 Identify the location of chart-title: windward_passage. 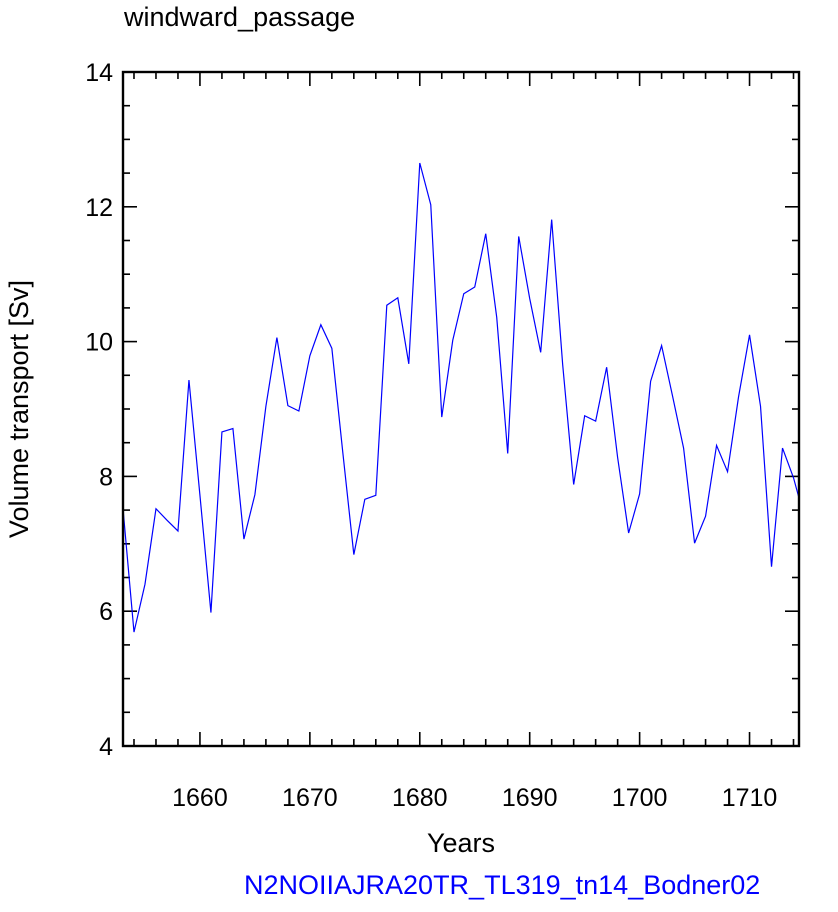
(240, 17).